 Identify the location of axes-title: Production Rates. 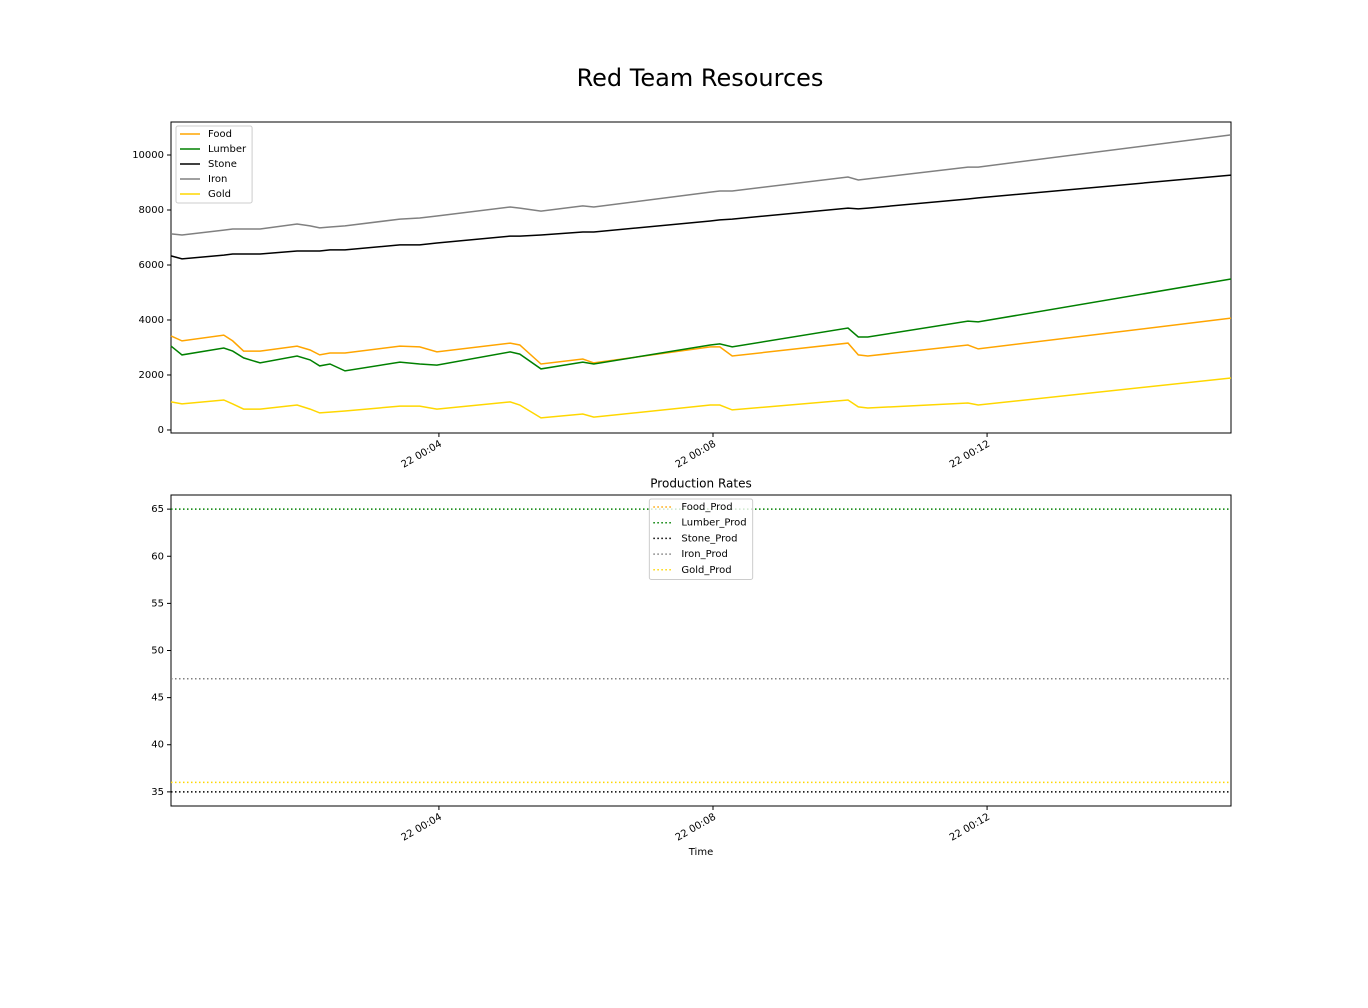
(700, 484).